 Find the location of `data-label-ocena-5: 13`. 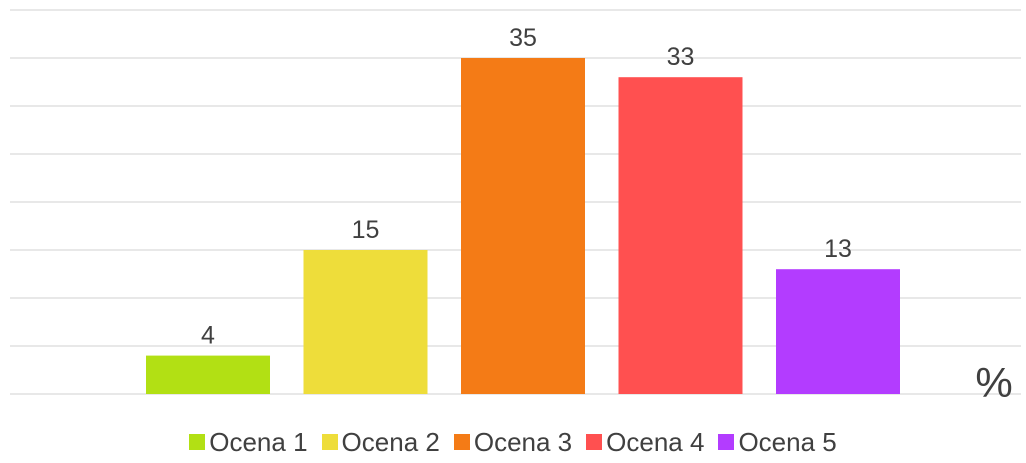

data-label-ocena-5: 13 is located at coordinates (838, 249).